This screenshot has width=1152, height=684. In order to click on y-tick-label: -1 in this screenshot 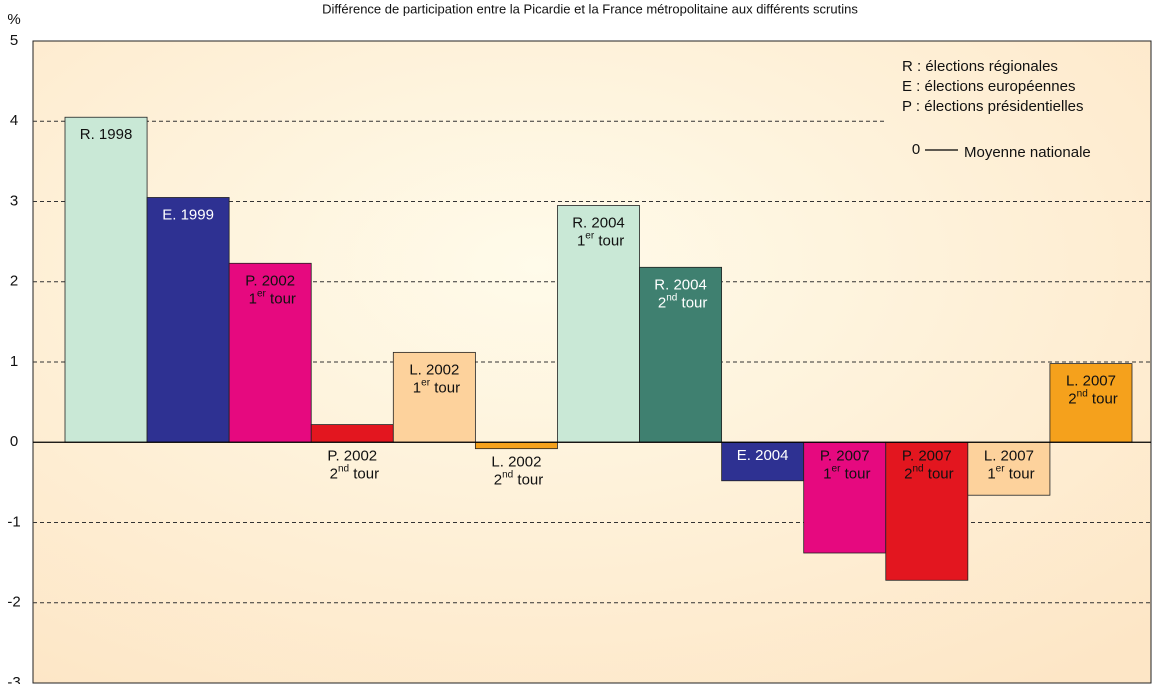, I will do `click(13, 521)`.